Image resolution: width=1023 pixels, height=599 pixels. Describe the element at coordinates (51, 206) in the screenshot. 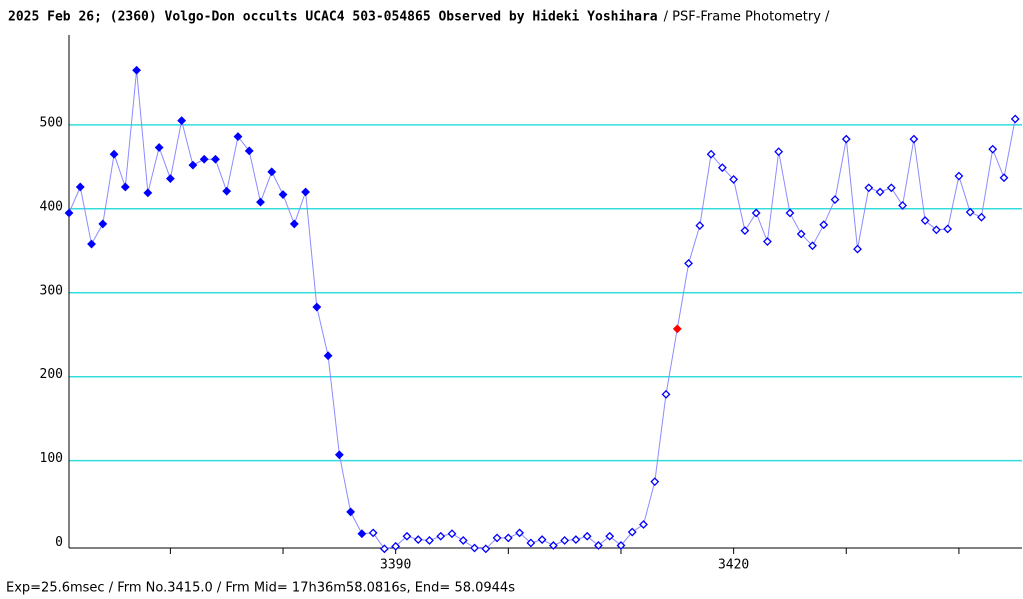

I see `y-tick-label: 400` at that location.